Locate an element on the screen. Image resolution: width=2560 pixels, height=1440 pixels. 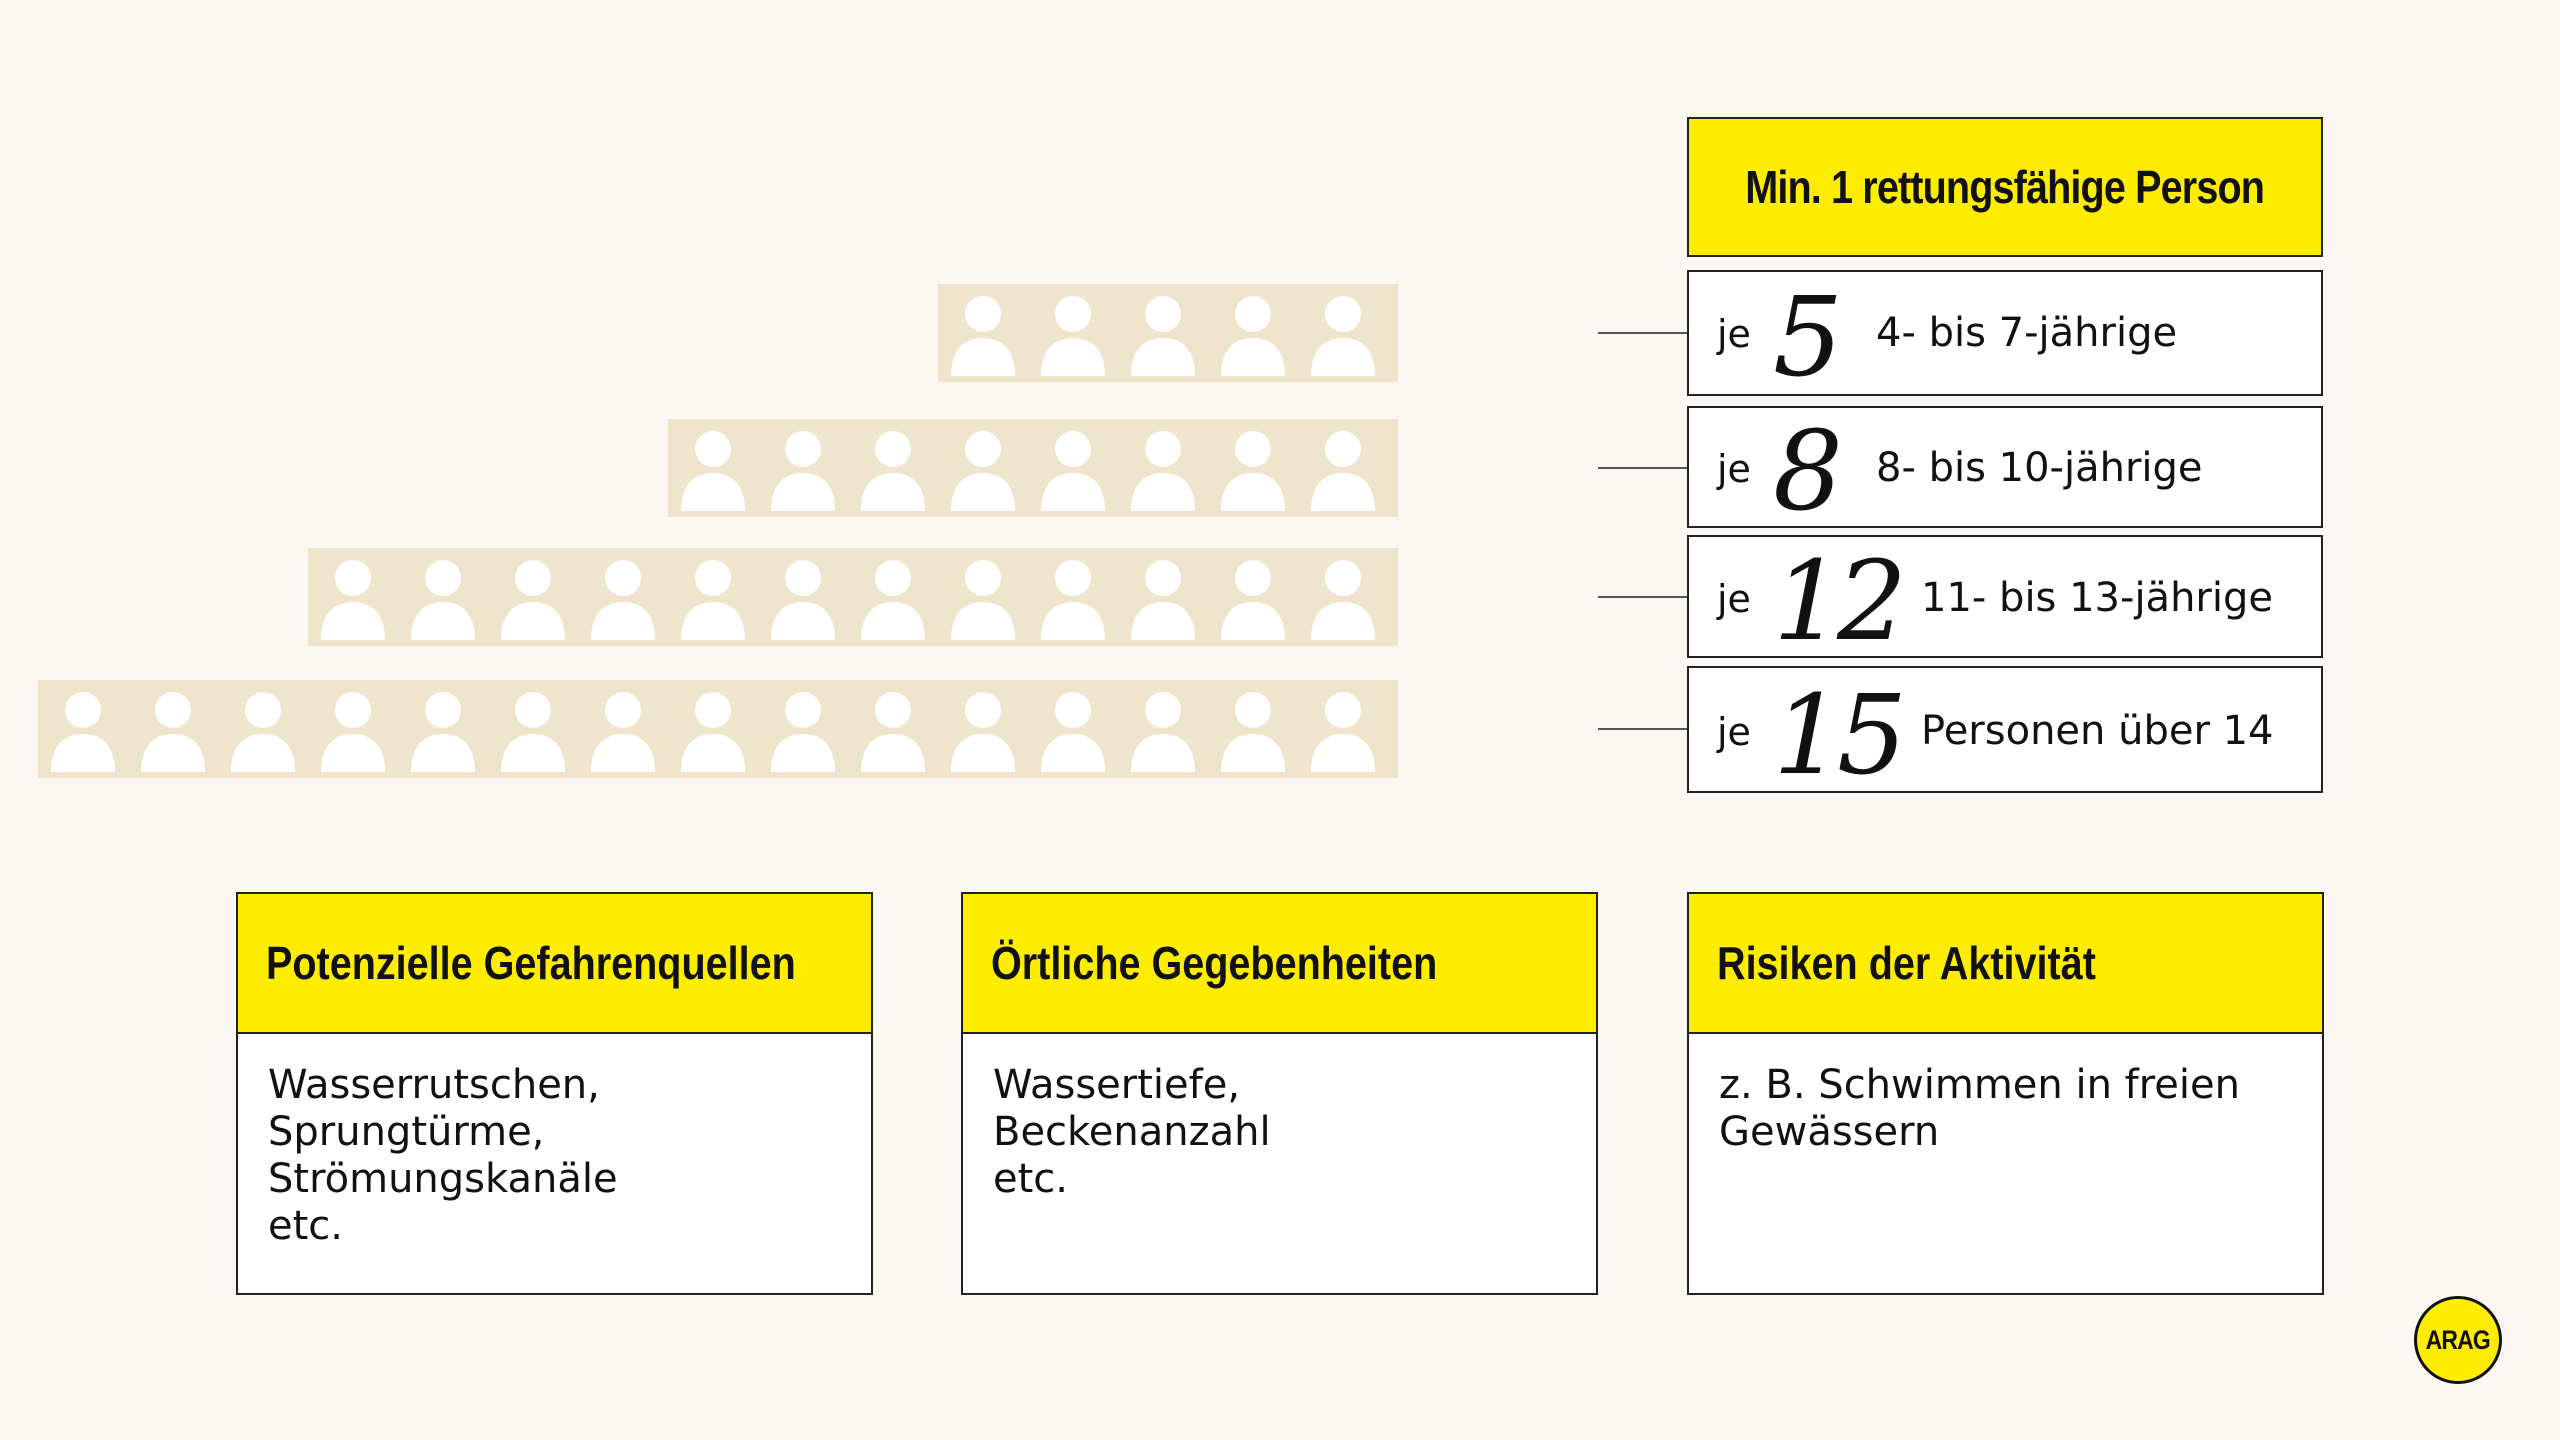
logo-text: ARAG is located at coordinates (2458, 1339).